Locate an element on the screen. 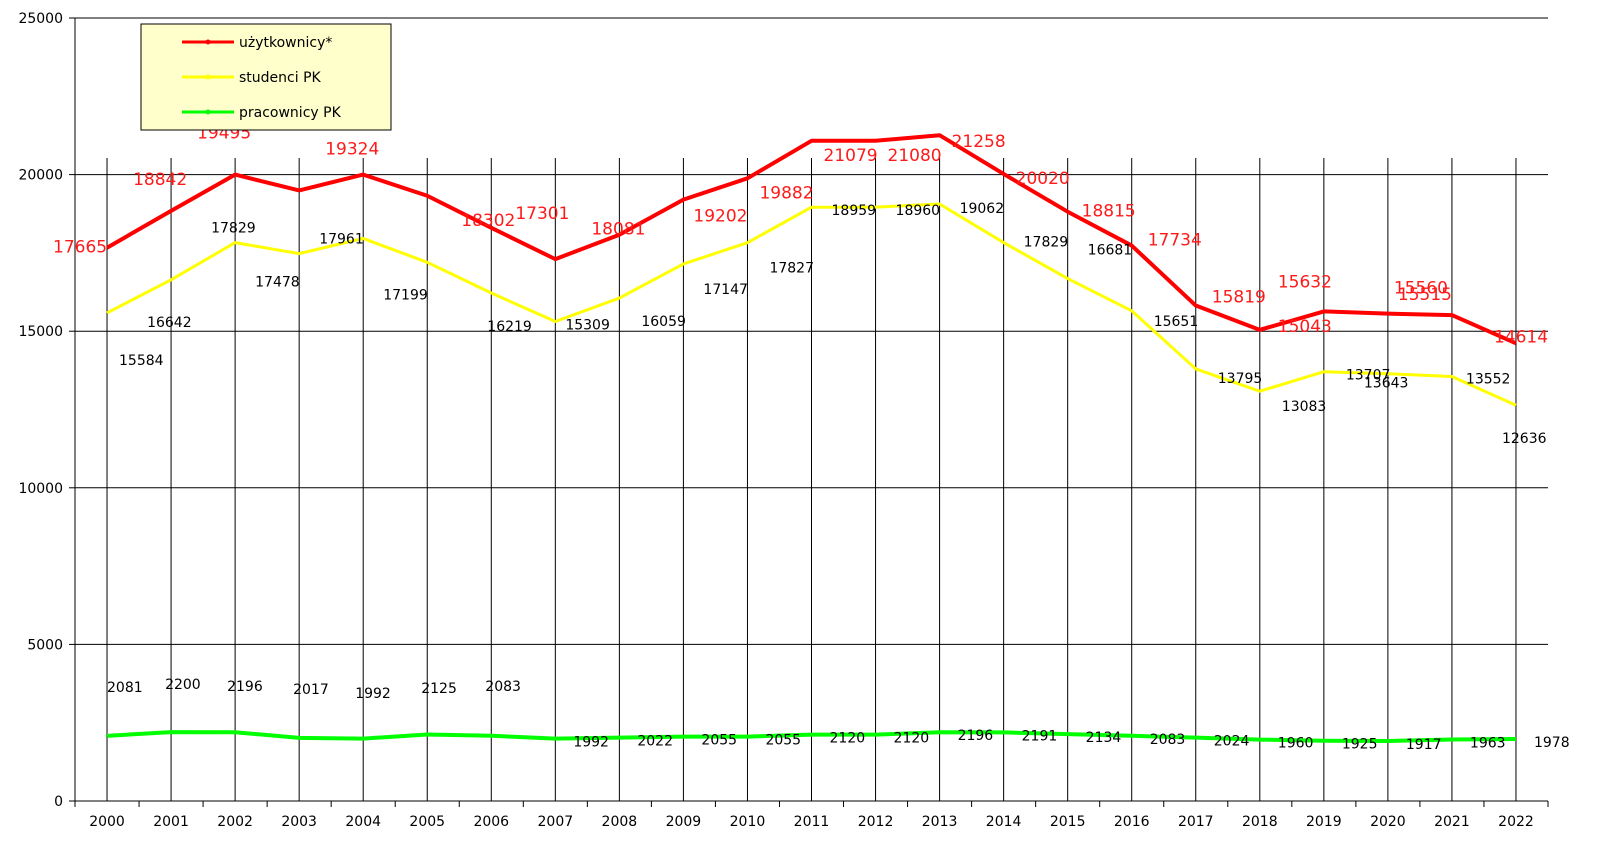 This screenshot has height=848, width=1603. label-students-2004: 17961 is located at coordinates (341, 239).